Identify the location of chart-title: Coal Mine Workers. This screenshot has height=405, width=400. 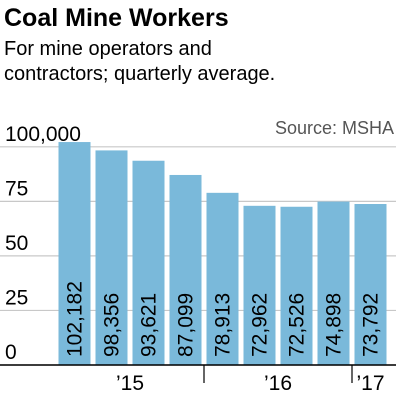
(116, 18).